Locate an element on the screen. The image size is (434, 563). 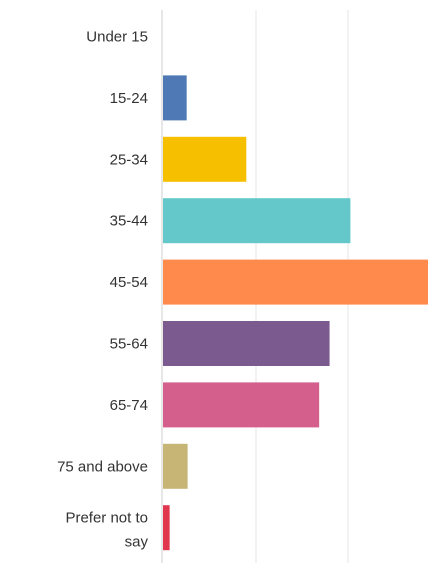
category-label: 65-74 is located at coordinates (129, 405).